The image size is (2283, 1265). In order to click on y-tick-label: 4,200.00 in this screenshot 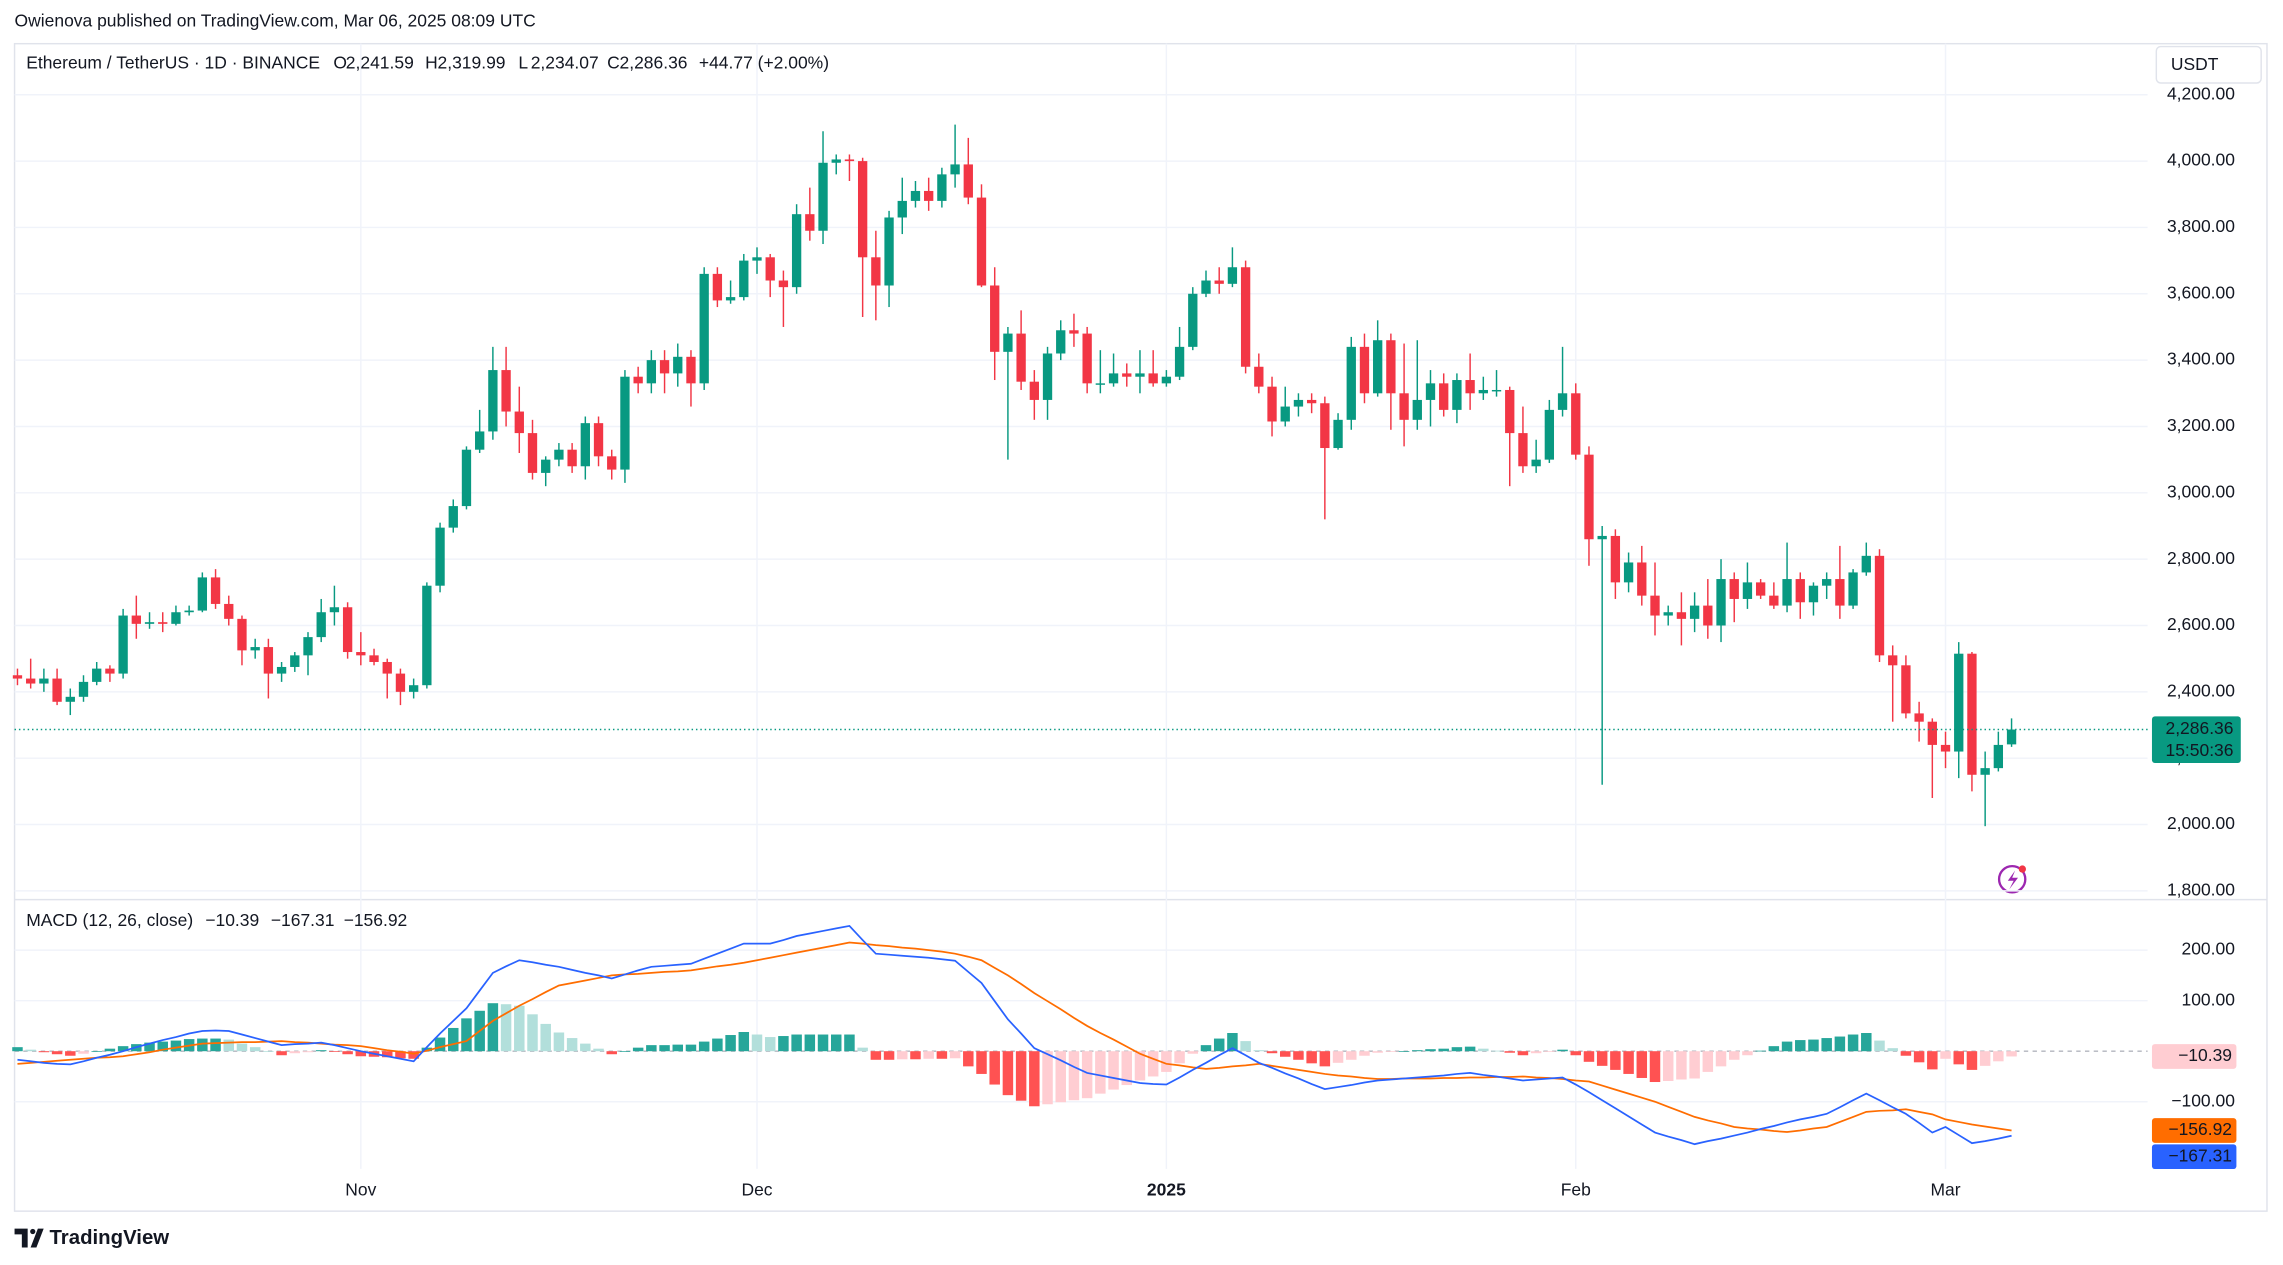, I will do `click(2201, 93)`.